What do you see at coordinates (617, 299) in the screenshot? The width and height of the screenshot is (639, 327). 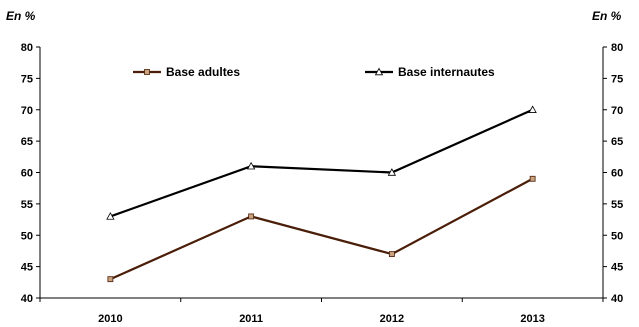 I see `right-y-tick-label: 40` at bounding box center [617, 299].